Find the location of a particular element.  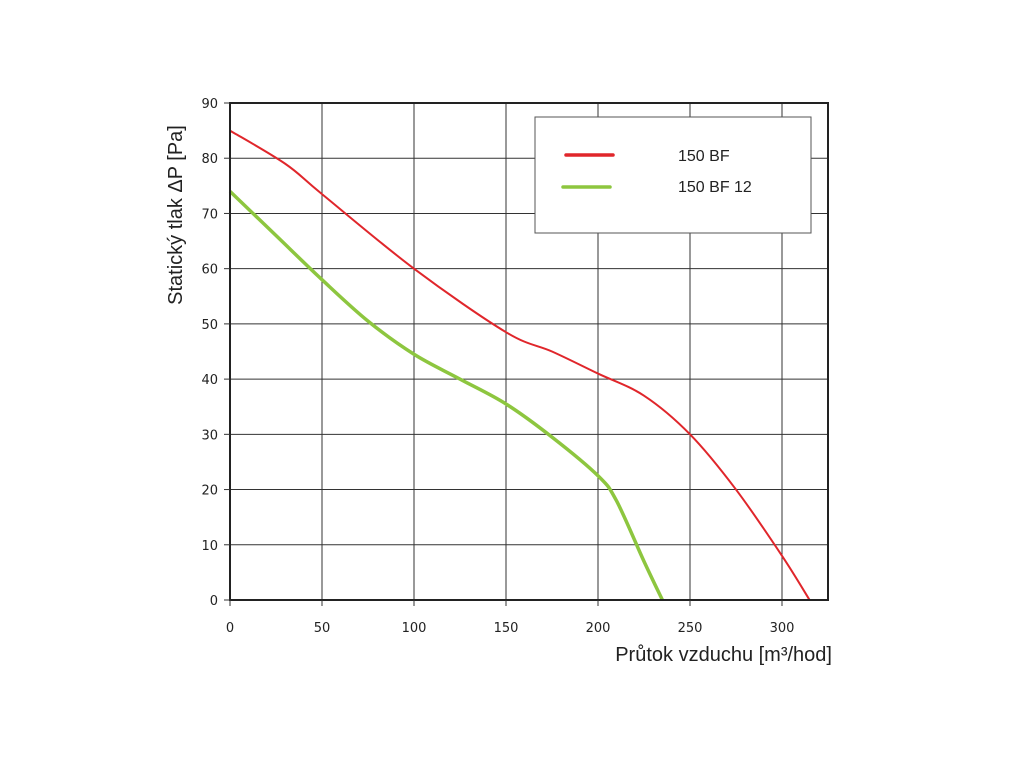

y-tick-label: 30 is located at coordinates (209, 435).